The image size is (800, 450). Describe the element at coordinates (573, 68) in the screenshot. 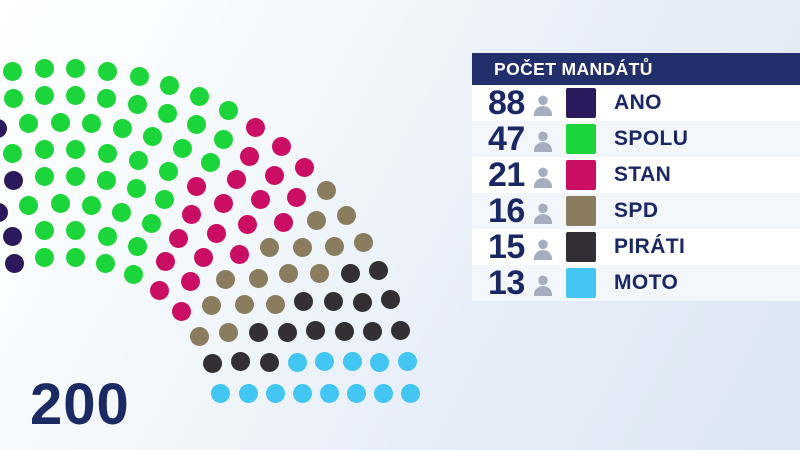

I see `legend-title: POČET MANDÁTŮ` at that location.